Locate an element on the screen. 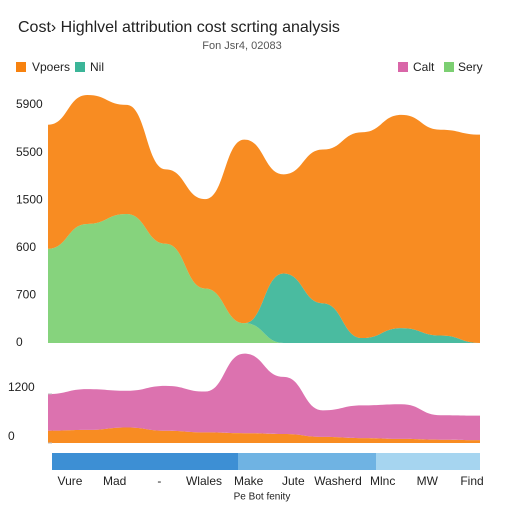 This screenshot has width=512, height=512. x-tick-label: Mad is located at coordinates (114, 481).